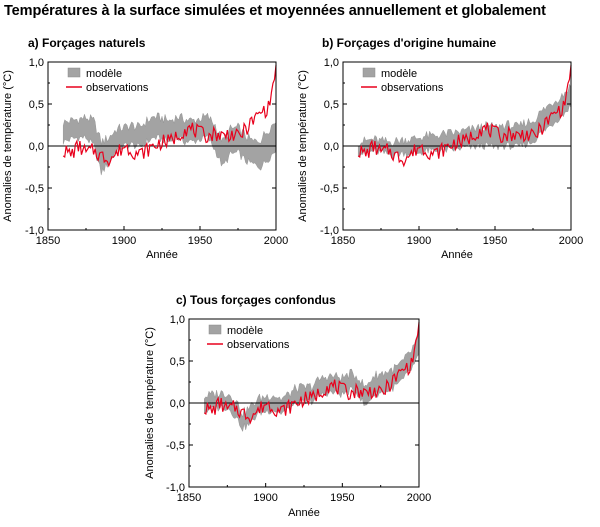  Describe the element at coordinates (409, 43) in the screenshot. I see `panel-title-b: b) Forçages d'origine humaine` at that location.